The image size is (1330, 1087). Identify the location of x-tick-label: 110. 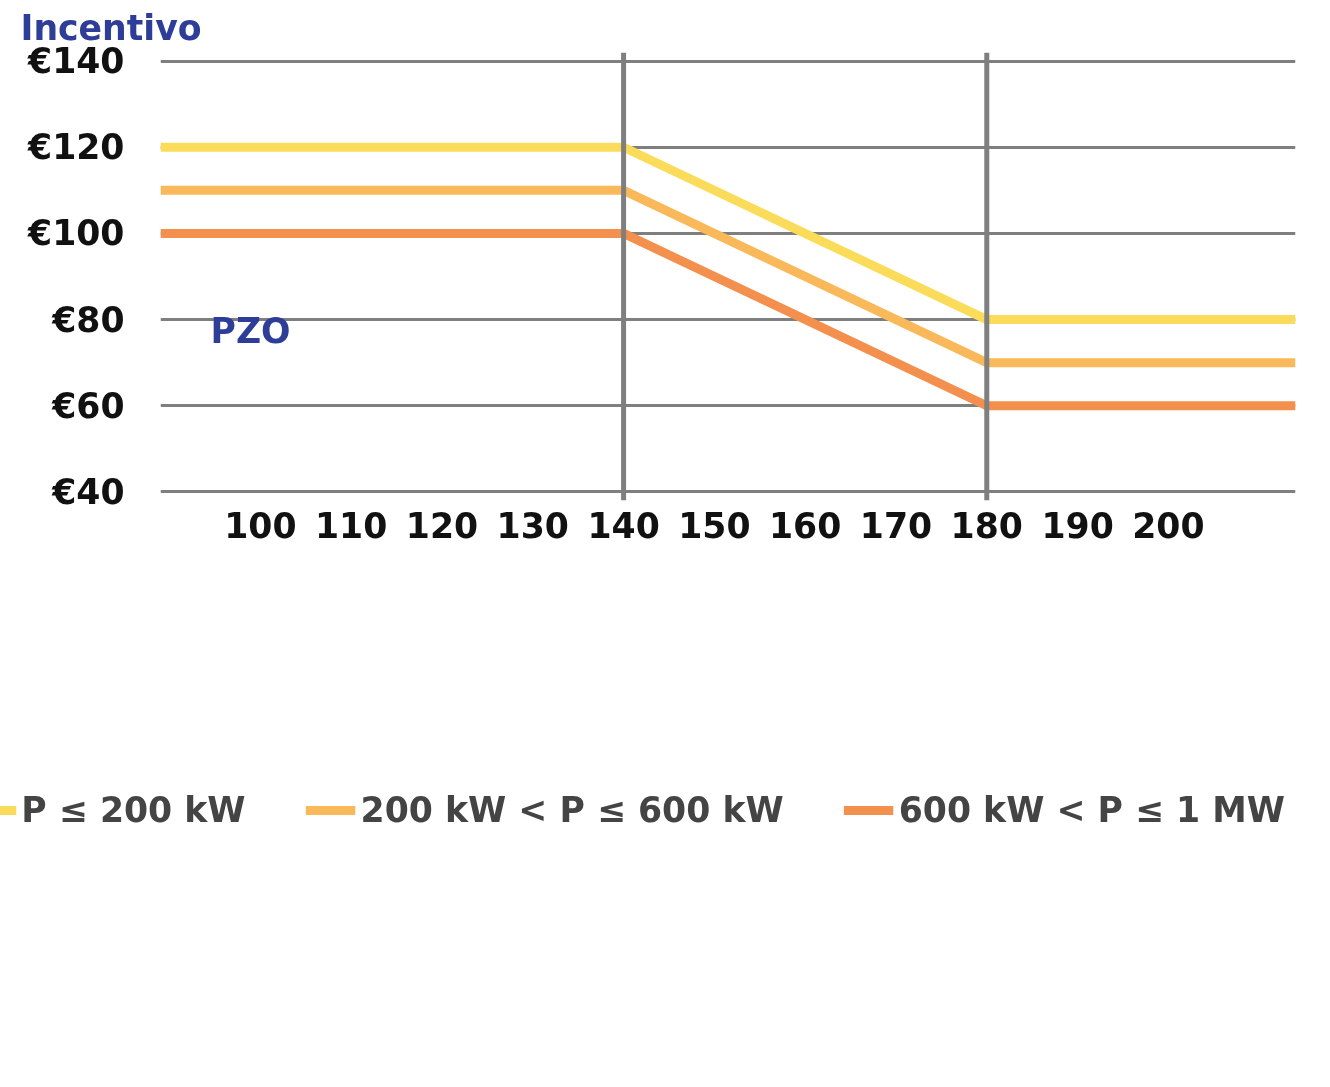
(351, 525).